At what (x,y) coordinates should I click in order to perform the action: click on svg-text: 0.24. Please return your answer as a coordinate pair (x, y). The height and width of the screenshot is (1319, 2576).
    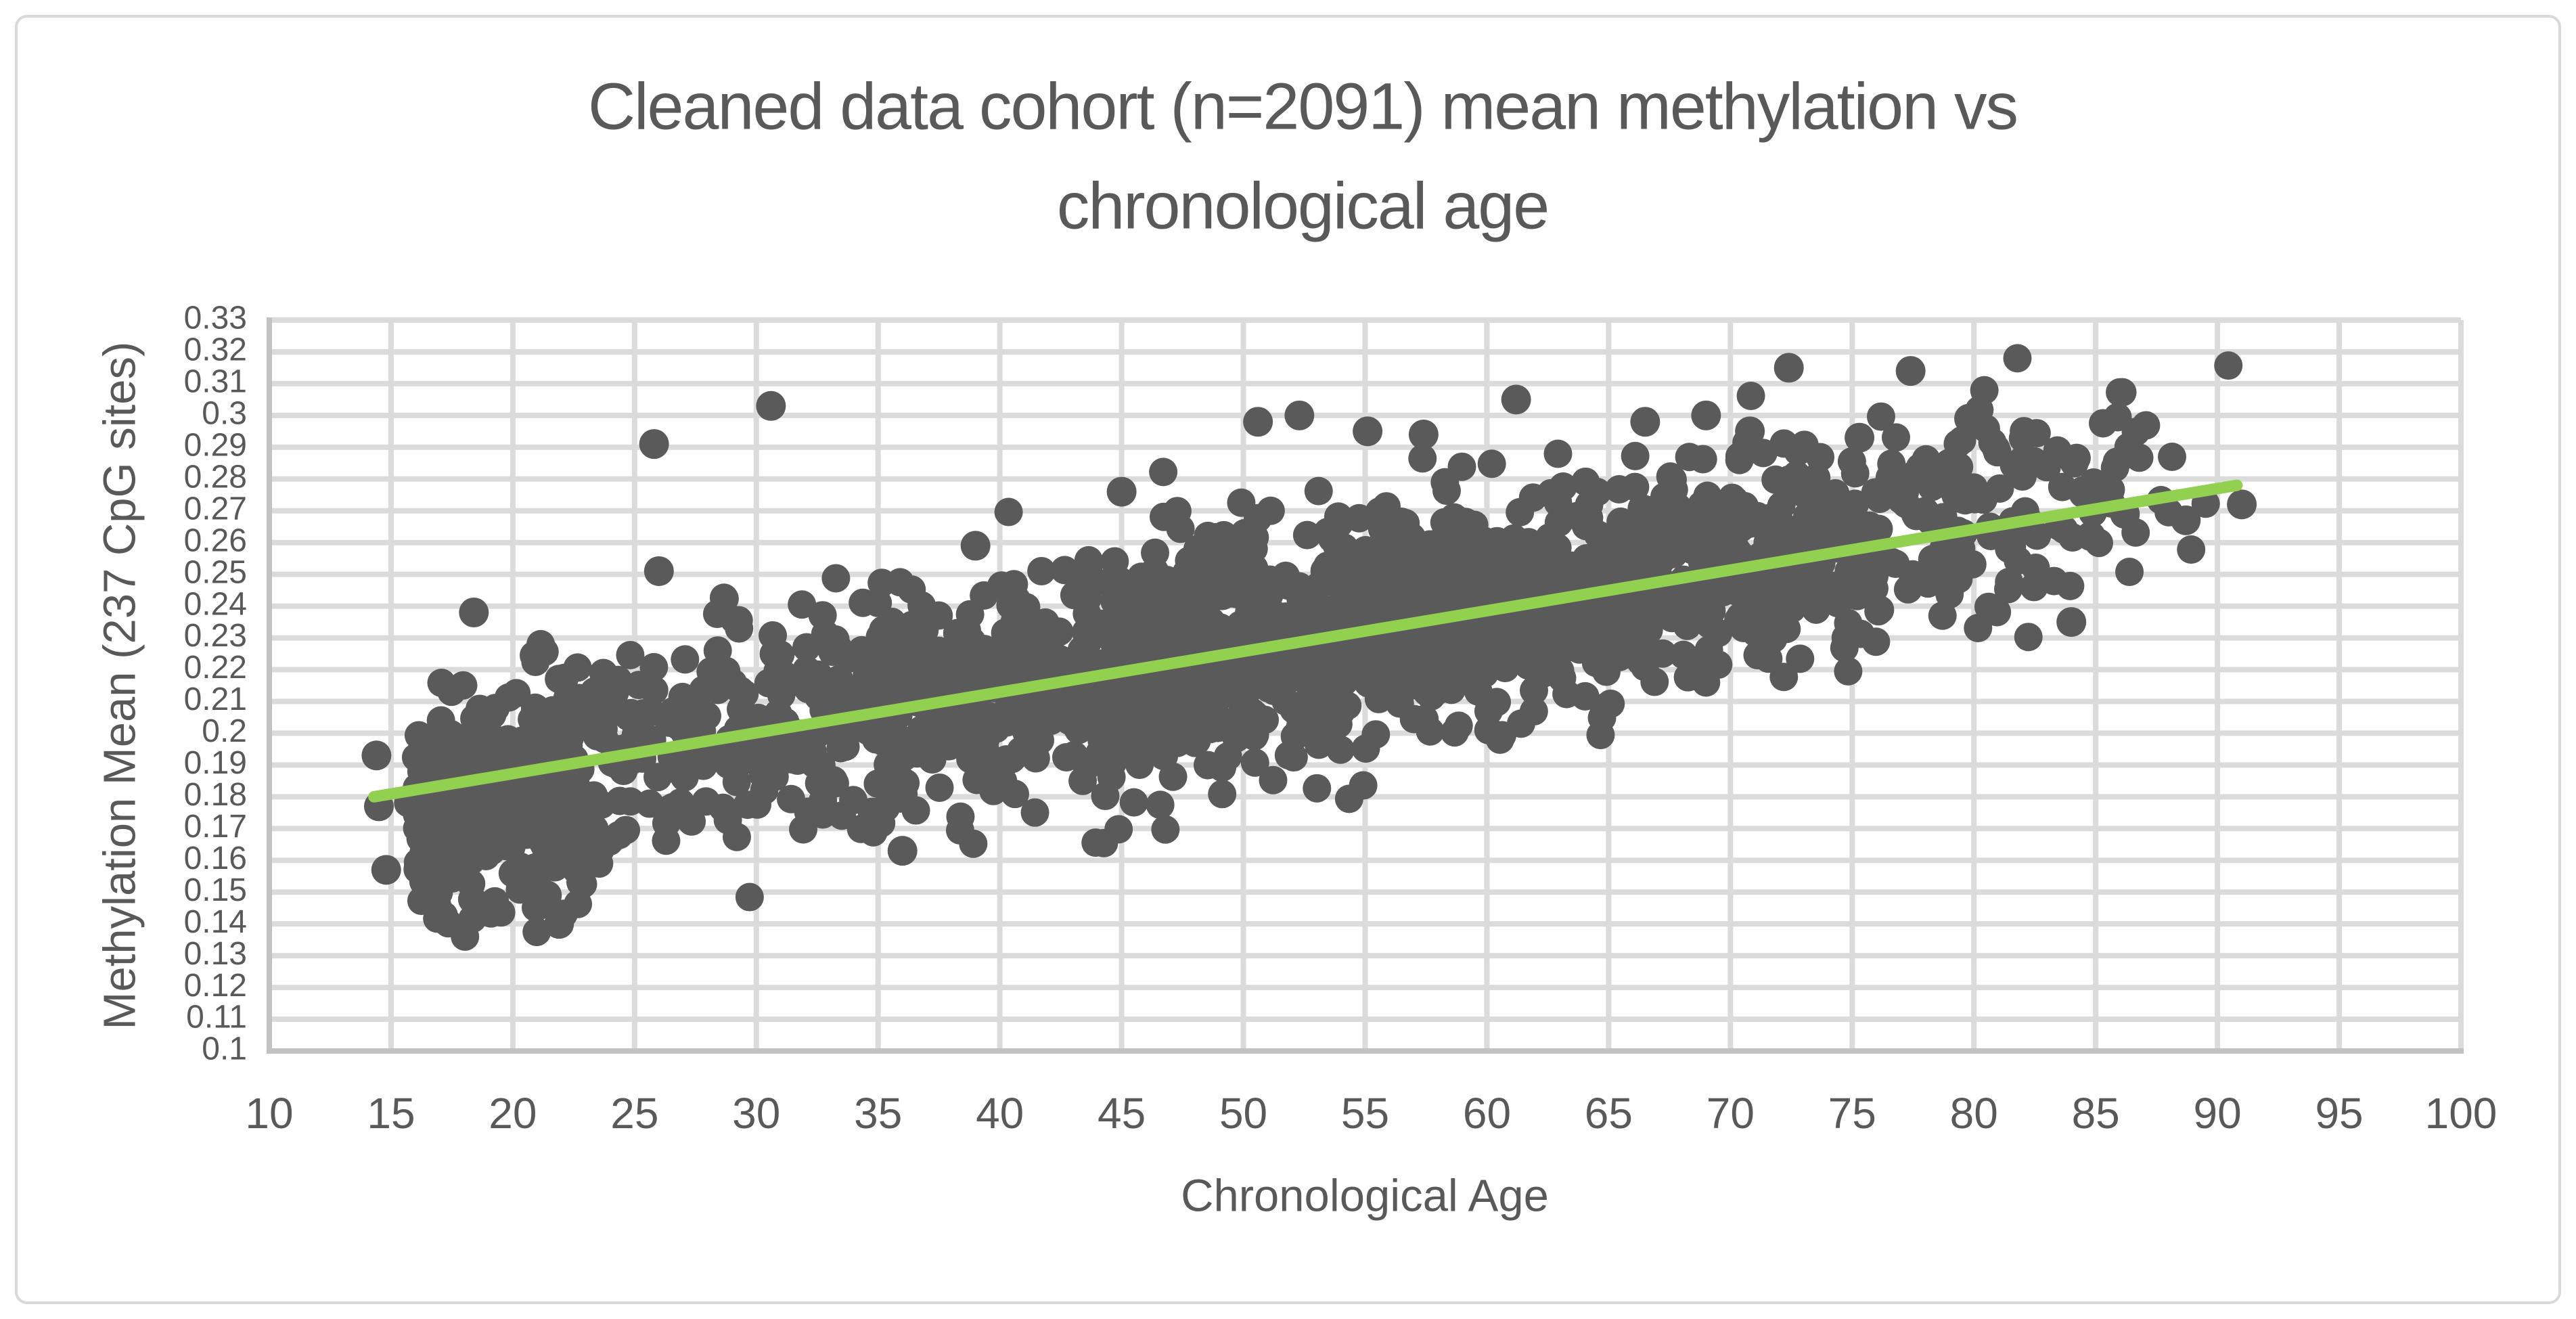
    Looking at the image, I should click on (215, 604).